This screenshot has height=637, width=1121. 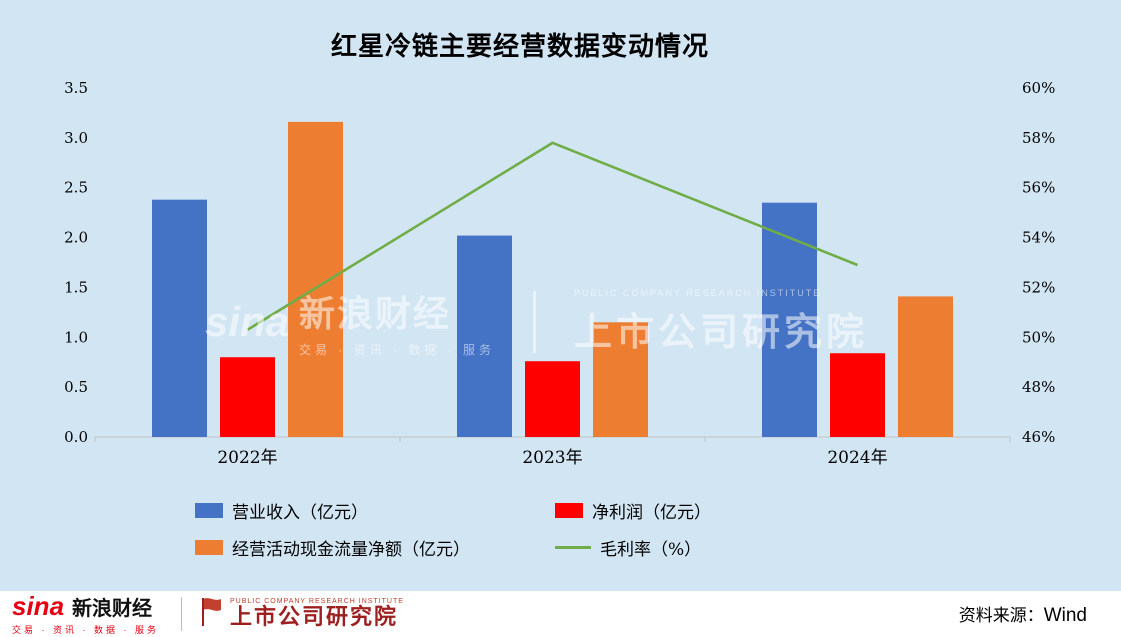 What do you see at coordinates (247, 458) in the screenshot?
I see `x-category-label: 2022年` at bounding box center [247, 458].